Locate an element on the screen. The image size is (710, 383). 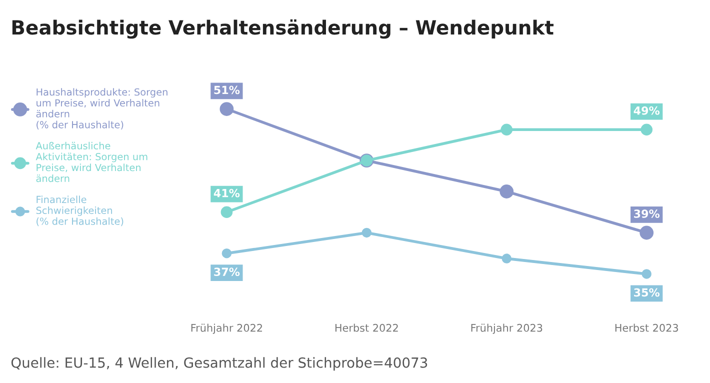
x-tick-label: Frühjahr 2023 is located at coordinates (506, 329).